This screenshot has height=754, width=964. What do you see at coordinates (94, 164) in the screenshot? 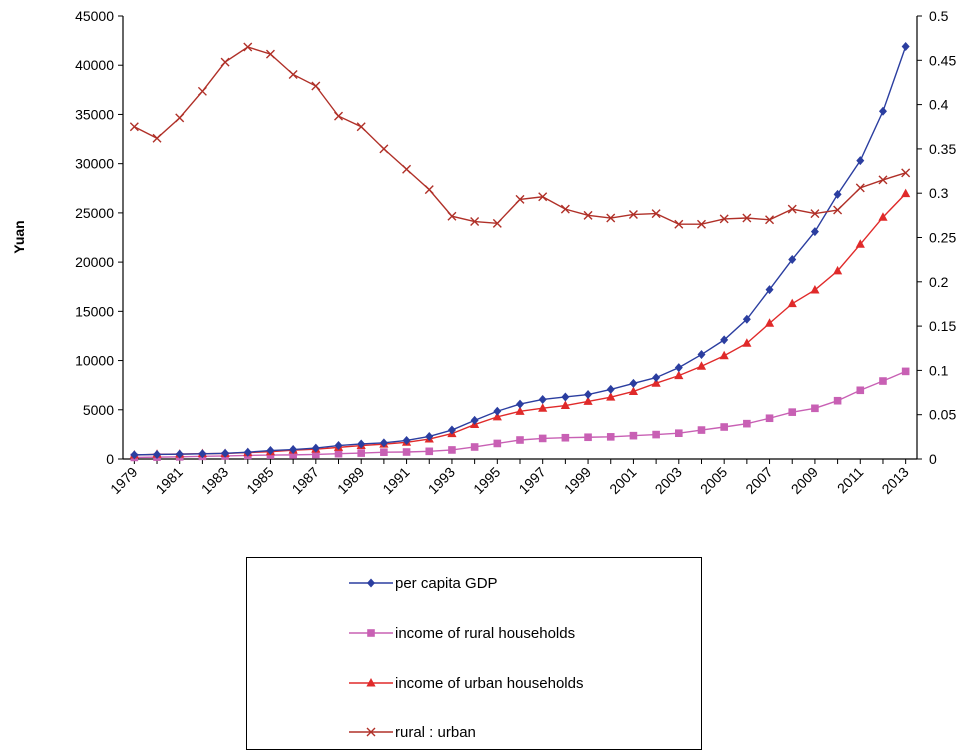
I see `y-tick-label: 30000` at bounding box center [94, 164].